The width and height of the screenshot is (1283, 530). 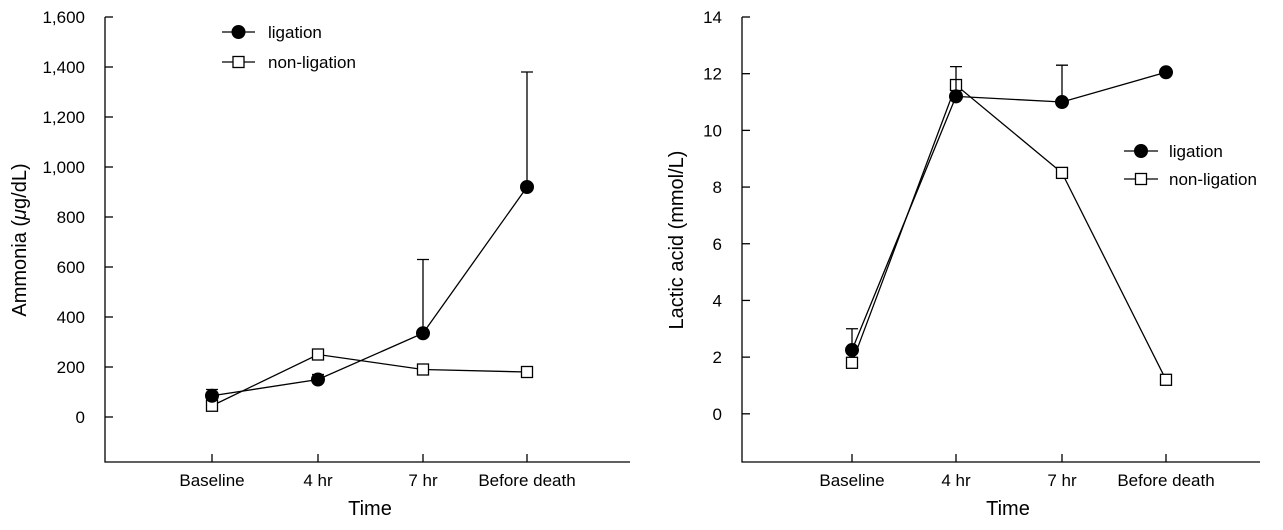 I want to click on ammonia-y-tick-label: 400, so click(x=71, y=317).